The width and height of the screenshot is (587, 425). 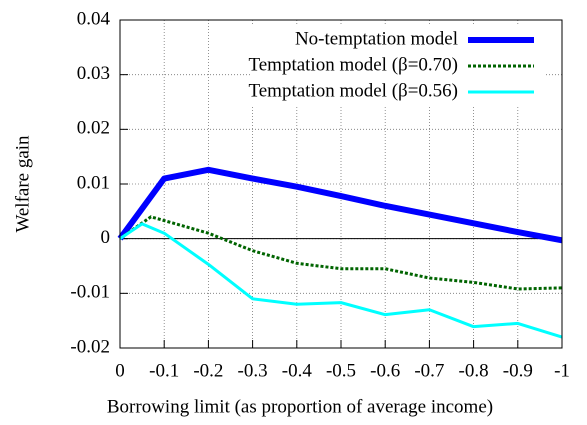 I want to click on x-tick-label: 0, so click(x=120, y=370).